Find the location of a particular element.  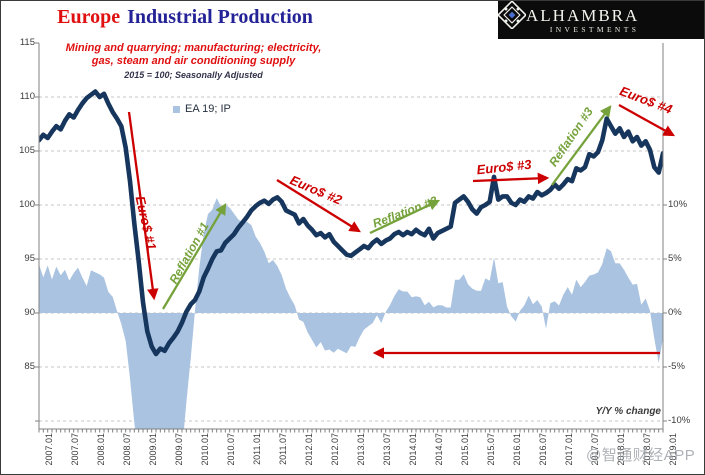

subtitle-line2: gas, steam and air conditioning supply is located at coordinates (193, 61).